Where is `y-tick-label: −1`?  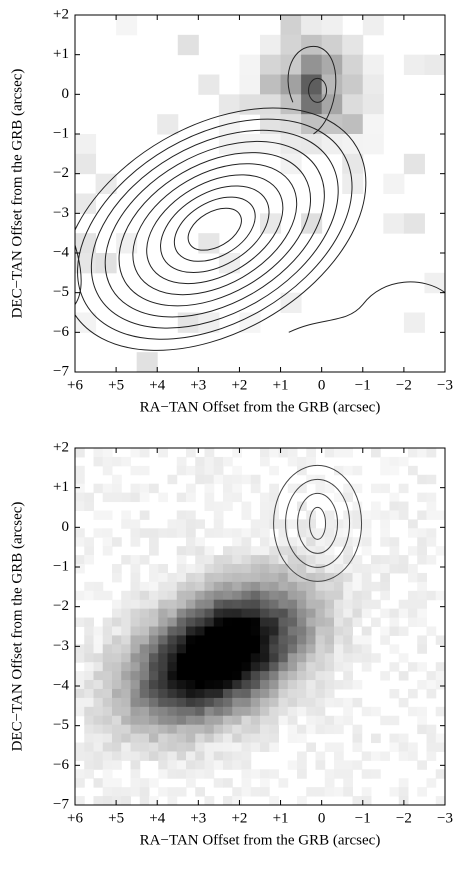 y-tick-label: −1 is located at coordinates (61, 566).